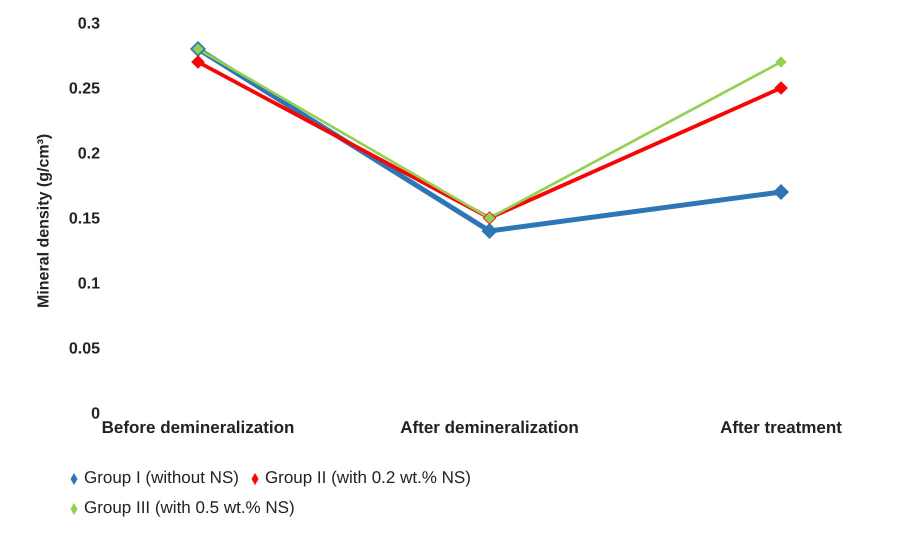 The height and width of the screenshot is (542, 909). What do you see at coordinates (489, 428) in the screenshot?
I see `x-tick-label: After demineralization` at bounding box center [489, 428].